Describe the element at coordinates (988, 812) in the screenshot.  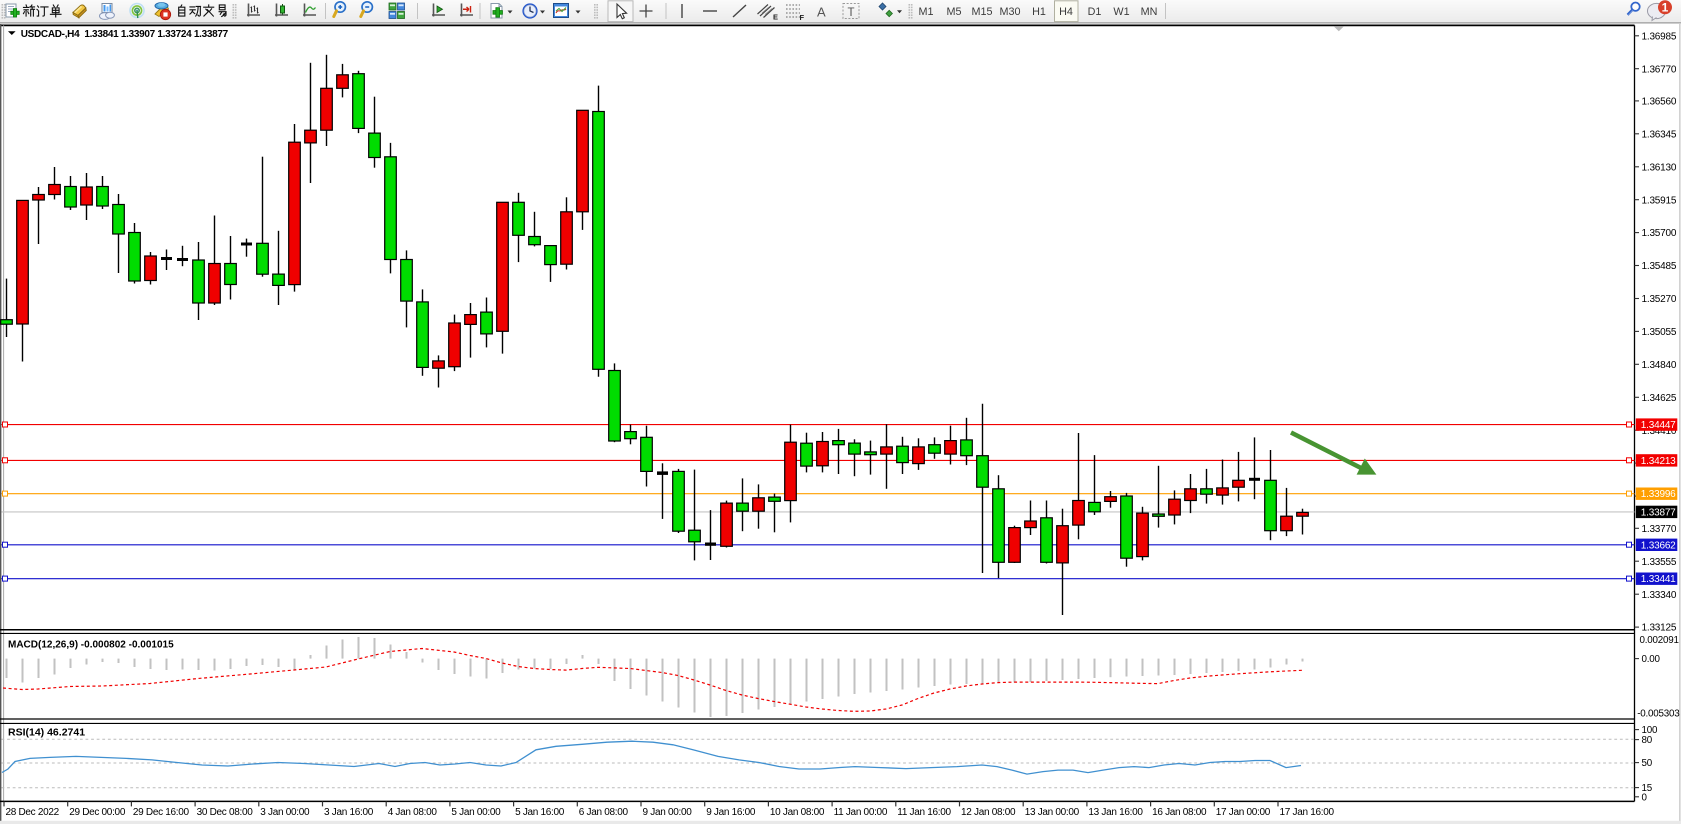
I see `svg-text: 12 Jan 08:00` at that location.